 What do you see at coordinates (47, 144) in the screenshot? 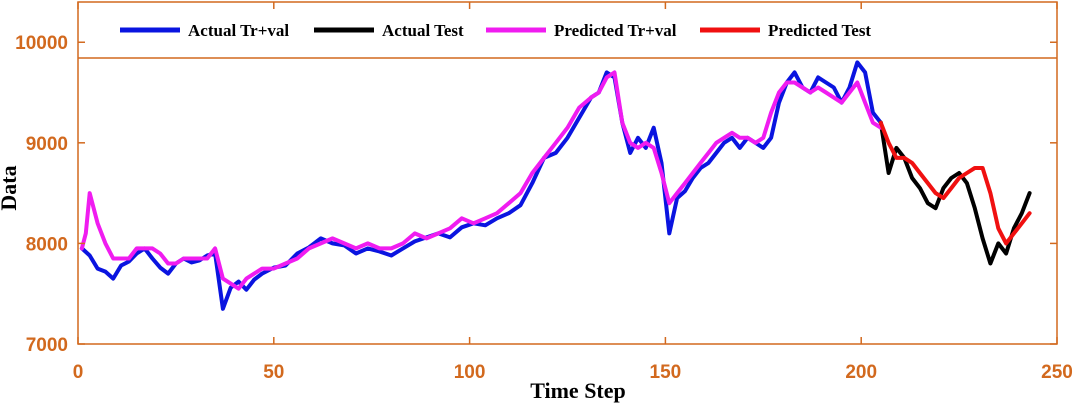
I see `y-tick-label: 9000` at bounding box center [47, 144].